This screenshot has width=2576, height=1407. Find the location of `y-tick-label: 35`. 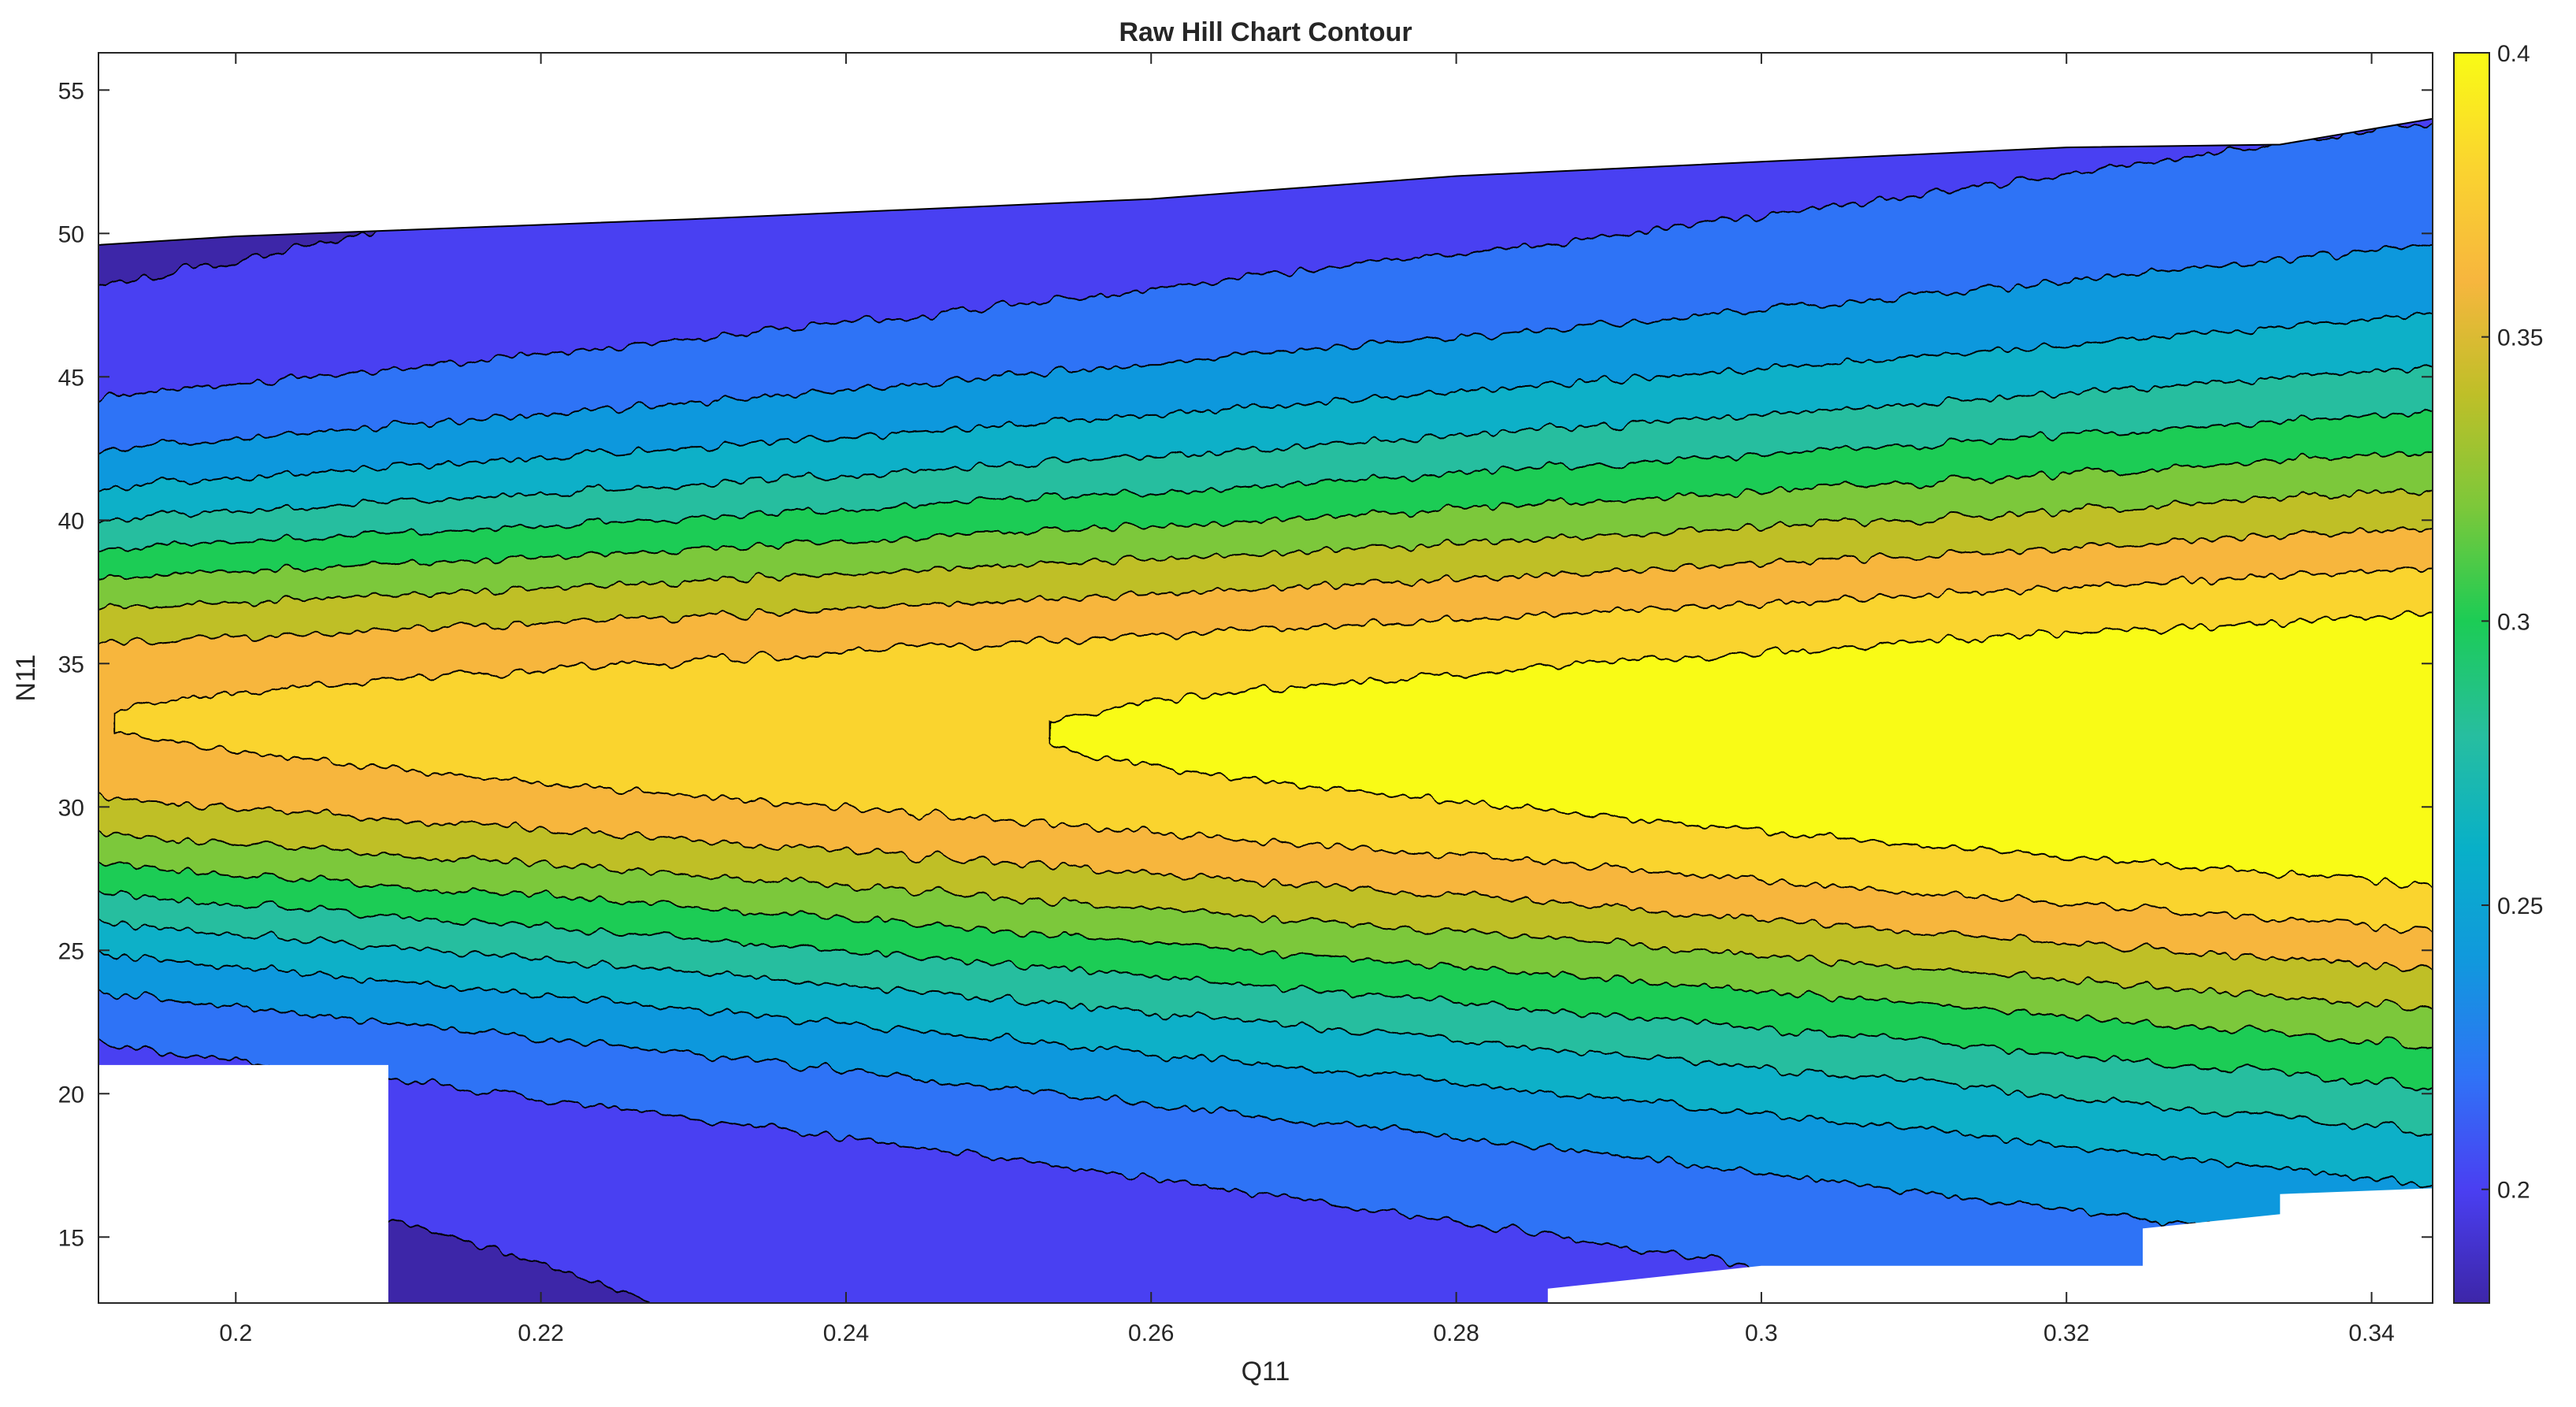

y-tick-label: 35 is located at coordinates (71, 665).